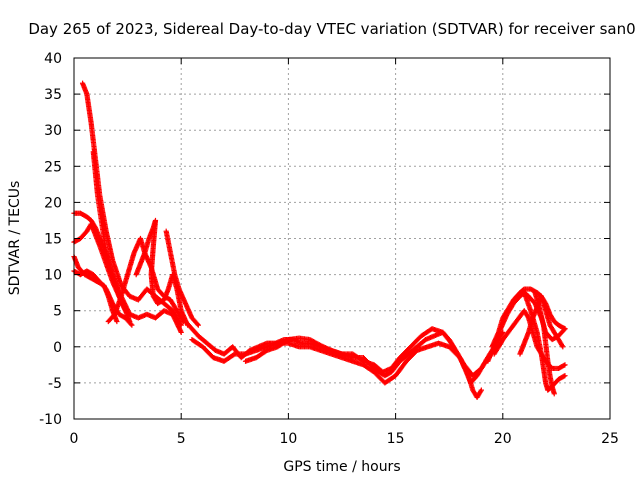  Describe the element at coordinates (53, 131) in the screenshot. I see `y-tick-label: 30` at that location.